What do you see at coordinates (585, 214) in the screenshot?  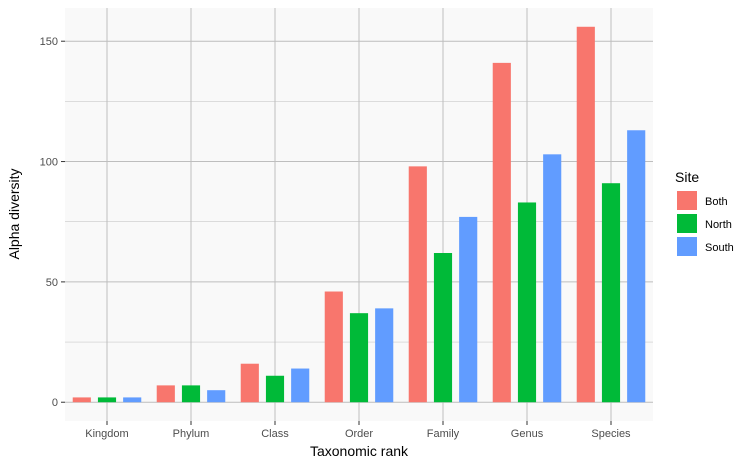 I see `bar-both-species` at bounding box center [585, 214].